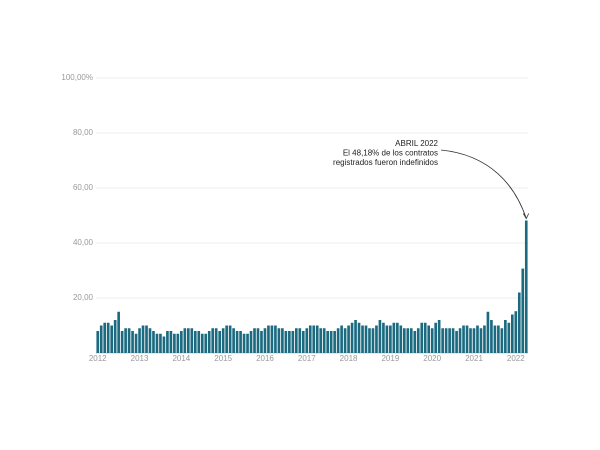  I want to click on x-tick-label: 2020, so click(432, 358).